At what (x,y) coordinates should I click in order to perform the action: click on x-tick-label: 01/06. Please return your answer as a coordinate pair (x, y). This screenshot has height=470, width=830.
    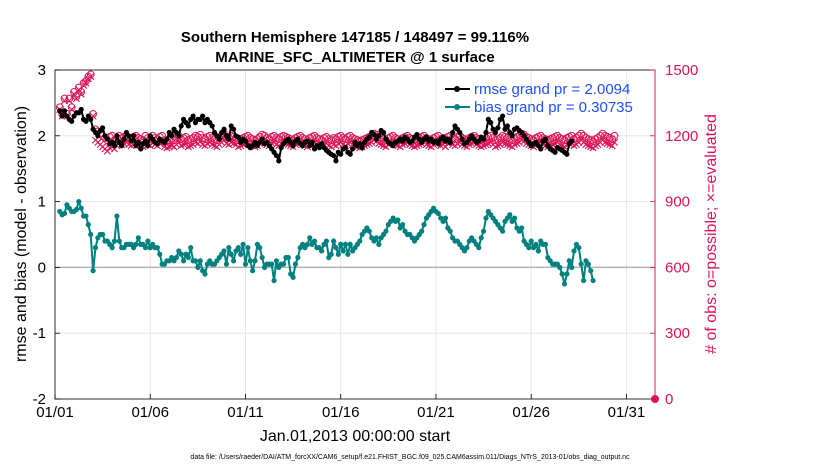
    Looking at the image, I should click on (150, 412).